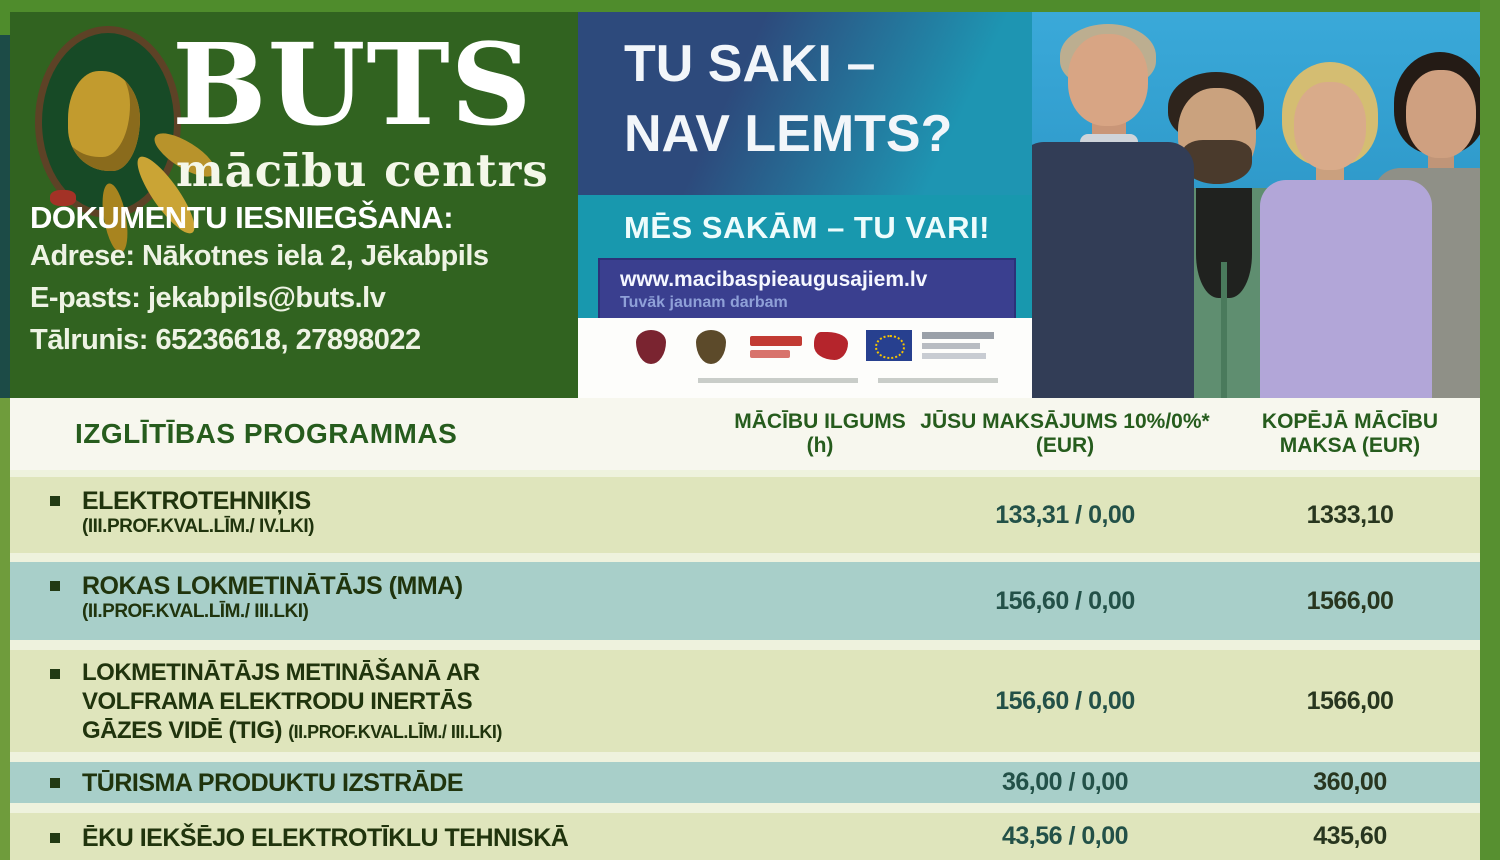  What do you see at coordinates (1441, 114) in the screenshot?
I see `person-4-face` at bounding box center [1441, 114].